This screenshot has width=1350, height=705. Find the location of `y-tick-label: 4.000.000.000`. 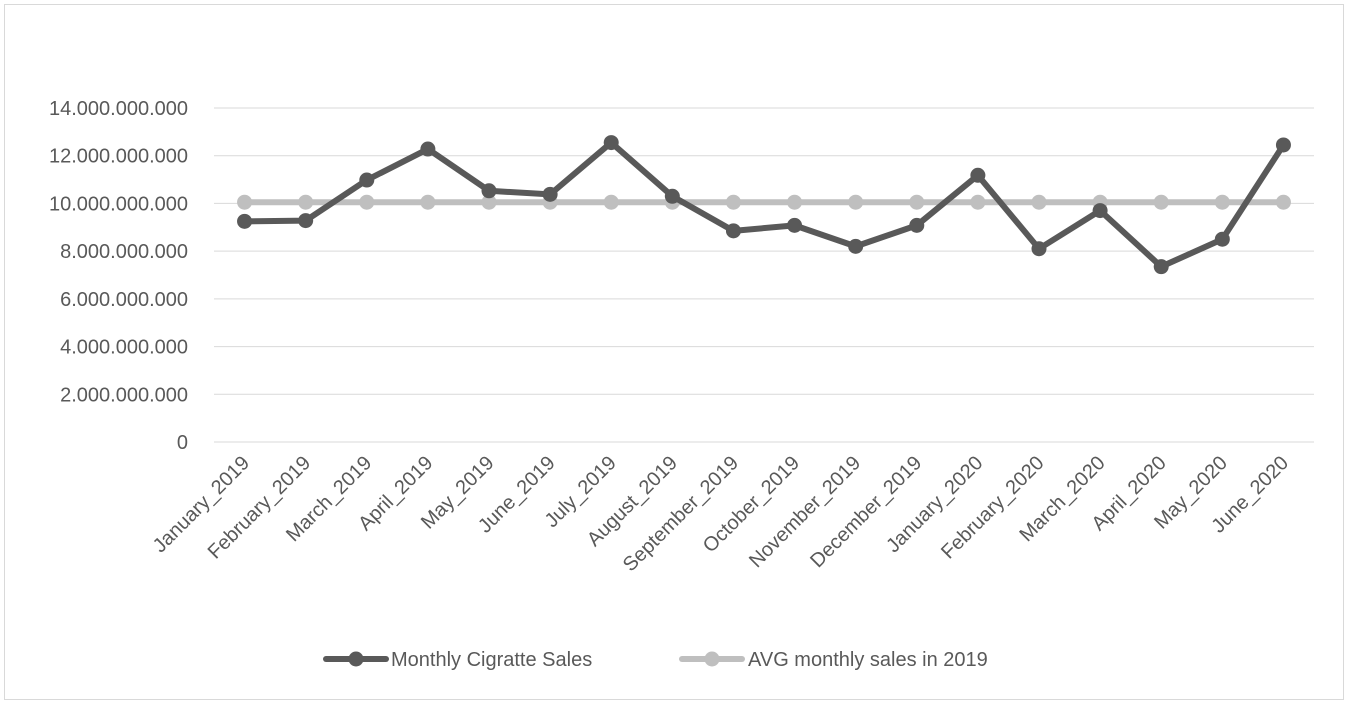

y-tick-label: 4.000.000.000 is located at coordinates (124, 348).